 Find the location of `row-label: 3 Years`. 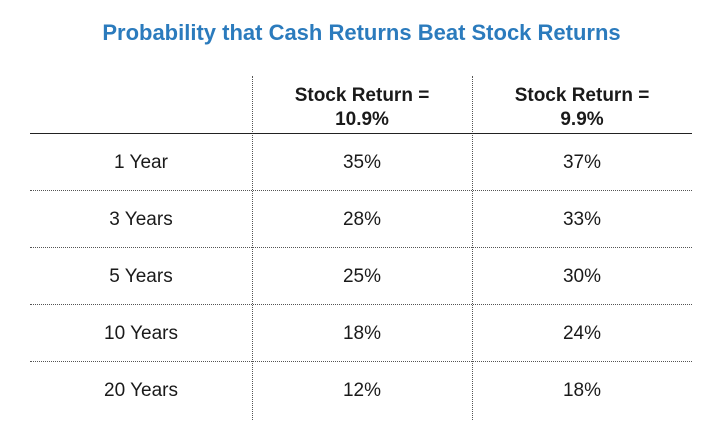

row-label: 3 Years is located at coordinates (141, 219).